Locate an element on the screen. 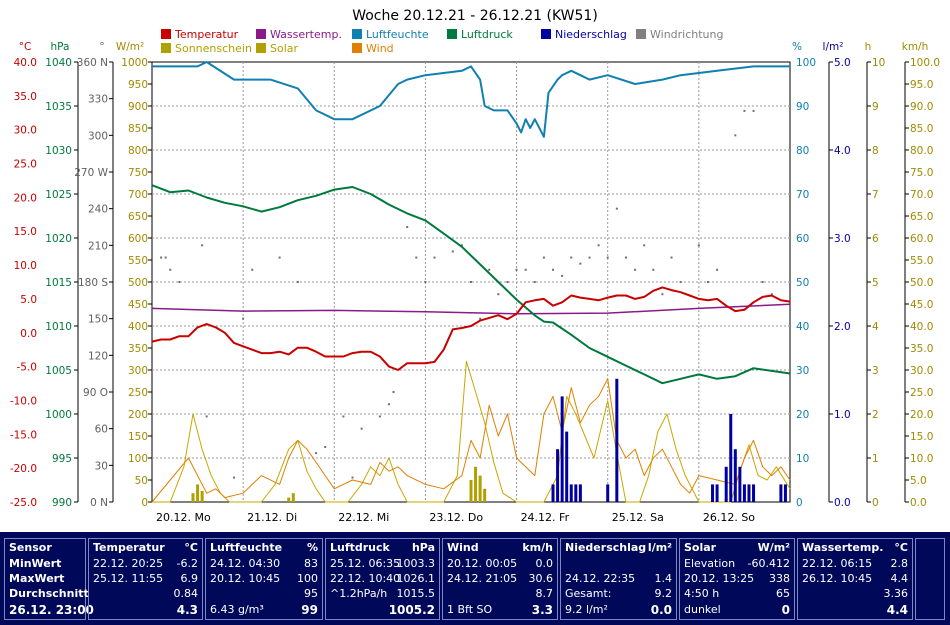  solar-elevation: -60.412 is located at coordinates (768, 563).